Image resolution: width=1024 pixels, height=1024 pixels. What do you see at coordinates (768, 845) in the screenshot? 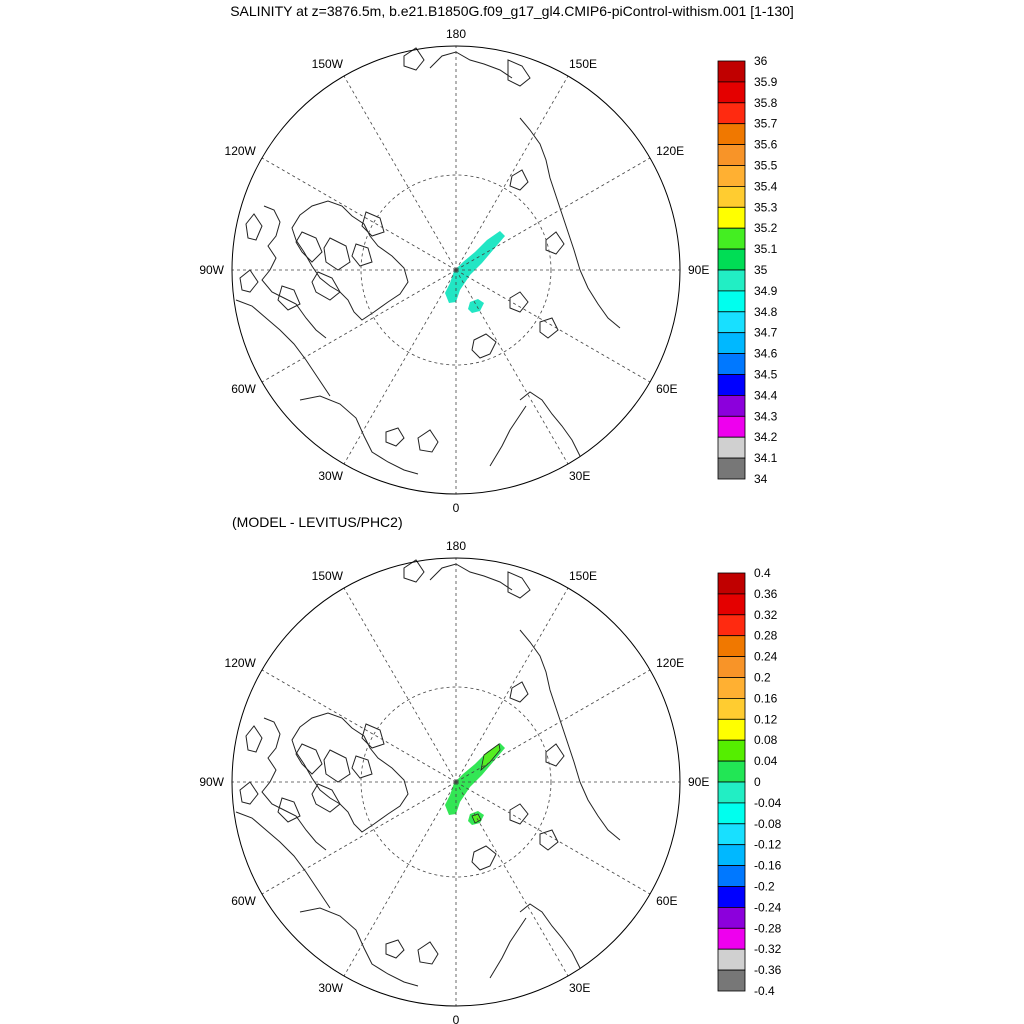
I see `colorbar-label: -0.12` at bounding box center [768, 845].